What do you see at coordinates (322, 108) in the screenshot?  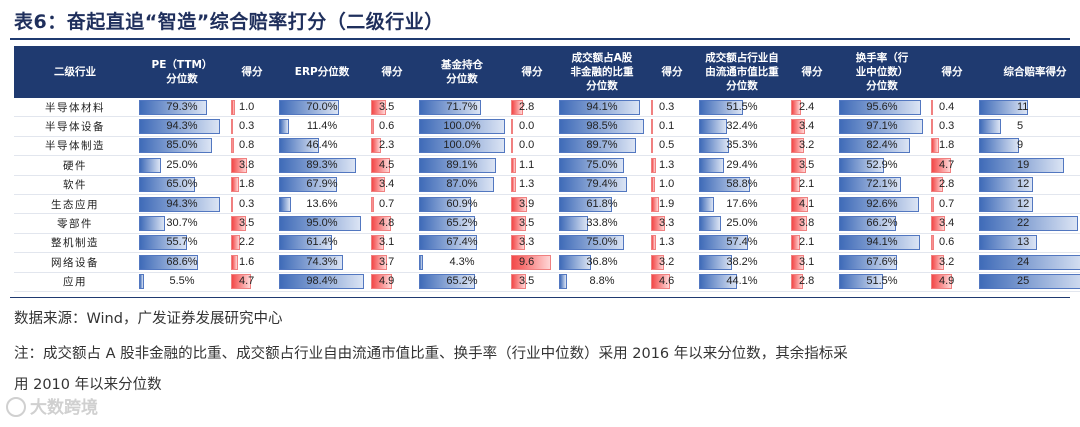 I see `erp-percentile-cell: 70.0%` at bounding box center [322, 108].